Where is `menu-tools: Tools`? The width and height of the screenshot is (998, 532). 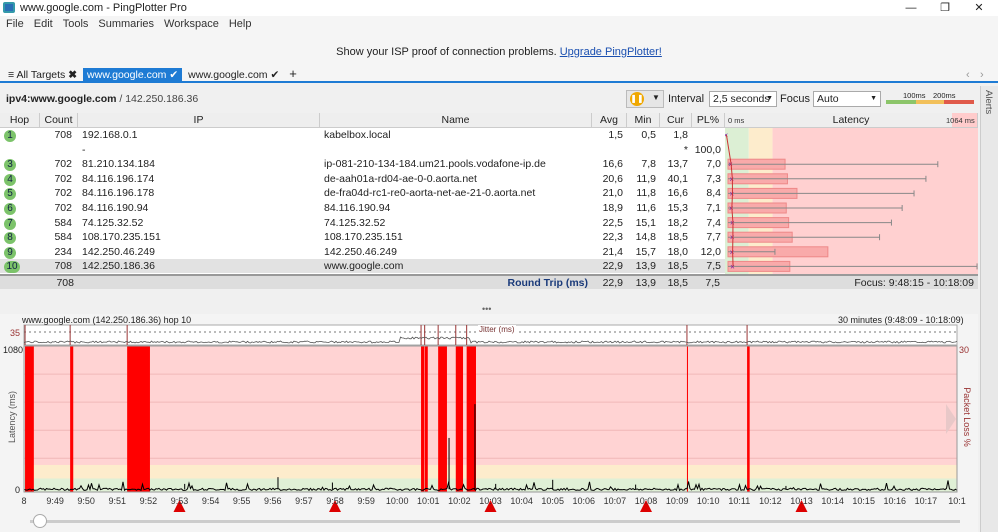
menu-tools: Tools is located at coordinates (75, 24).